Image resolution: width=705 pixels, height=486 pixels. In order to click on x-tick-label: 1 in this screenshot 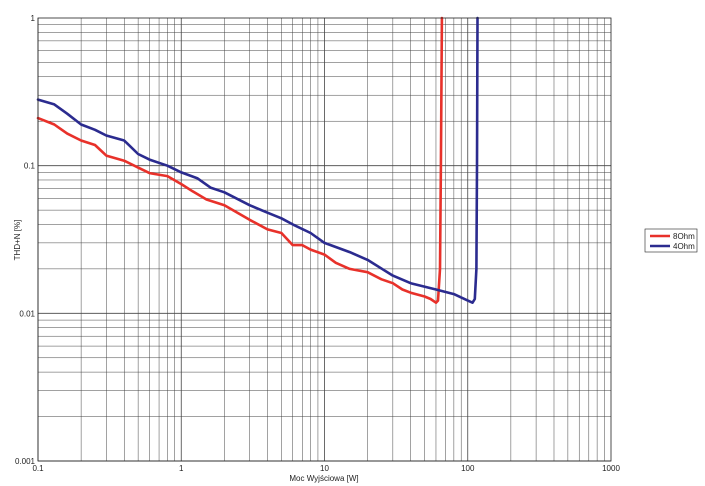, I will do `click(181, 468)`.